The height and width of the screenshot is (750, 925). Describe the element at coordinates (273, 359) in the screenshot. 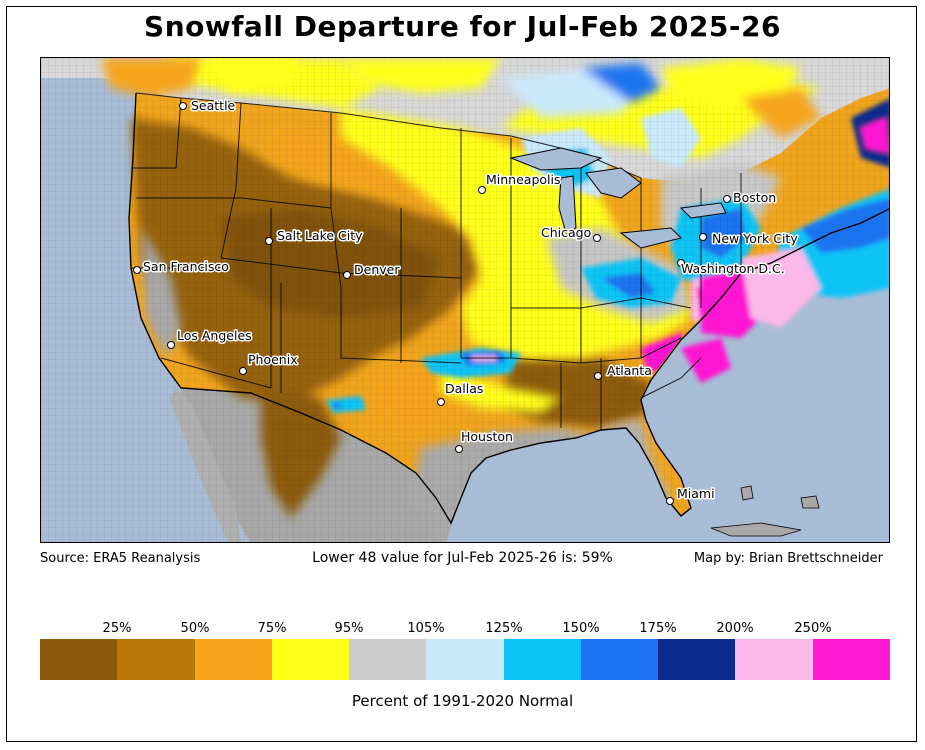

I see `city-label: Phoenix` at that location.